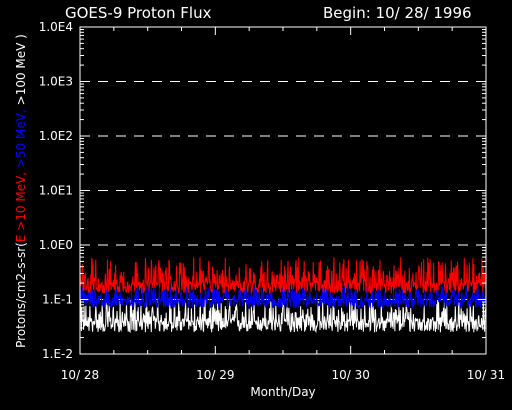 This screenshot has width=512, height=410. What do you see at coordinates (350, 375) in the screenshot?
I see `x-tick-label: 10/ 30` at bounding box center [350, 375].